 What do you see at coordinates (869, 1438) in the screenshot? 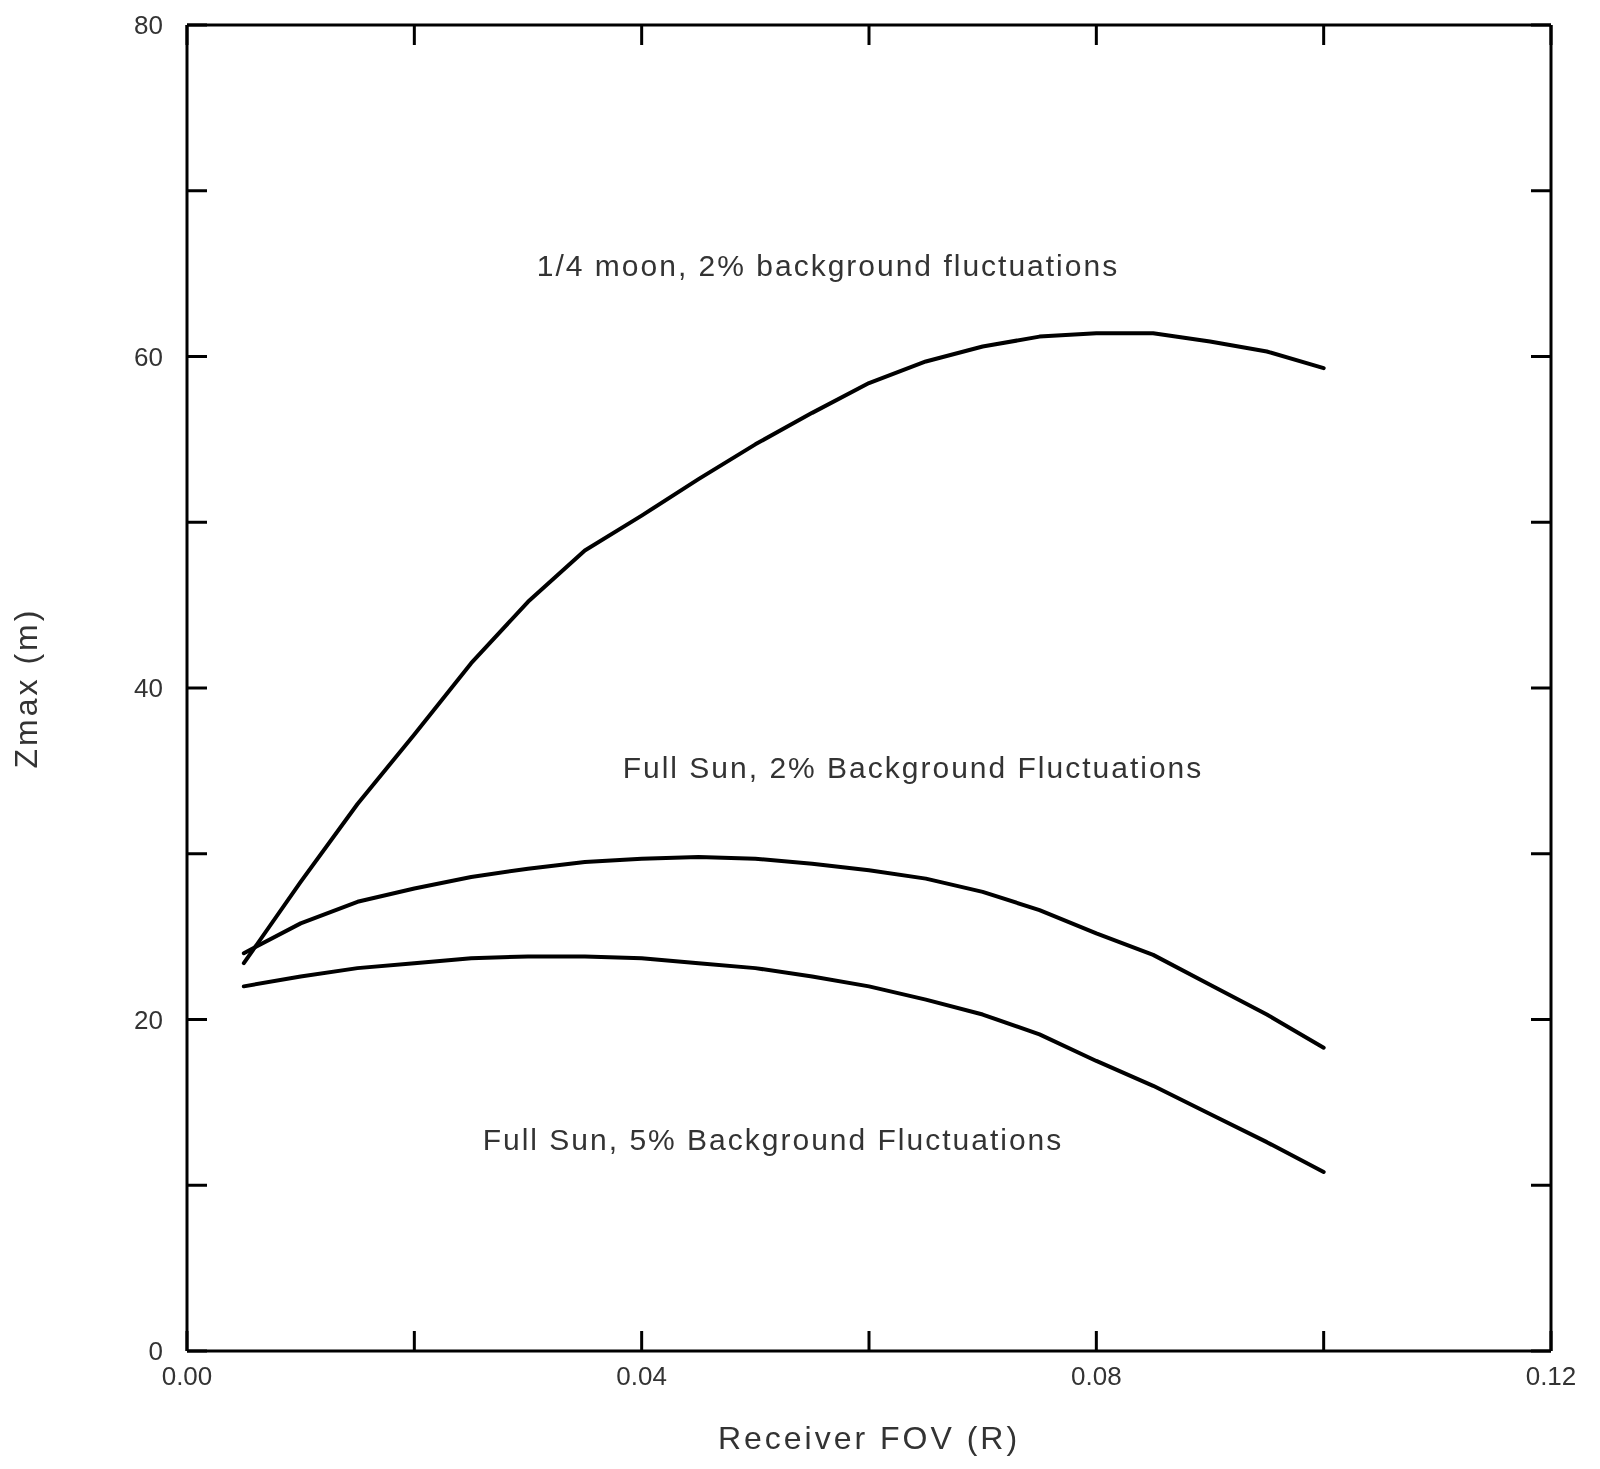
I see `x-axis-title: Receiver FOV (R)` at bounding box center [869, 1438].